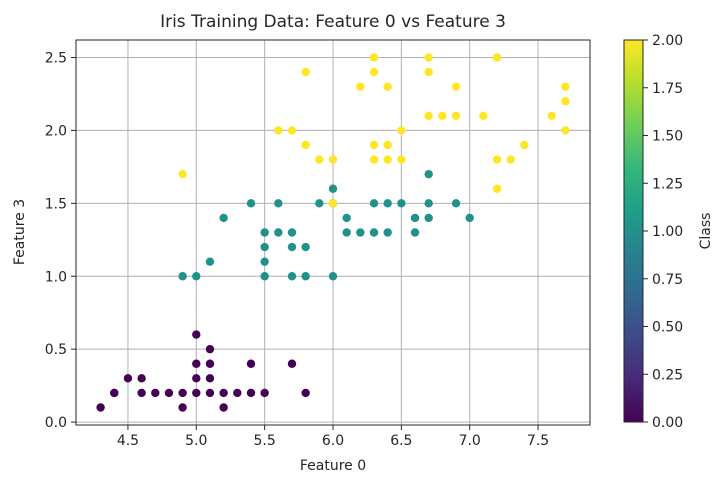  I want to click on colorbar-tick-label: 0.75, so click(667, 280).